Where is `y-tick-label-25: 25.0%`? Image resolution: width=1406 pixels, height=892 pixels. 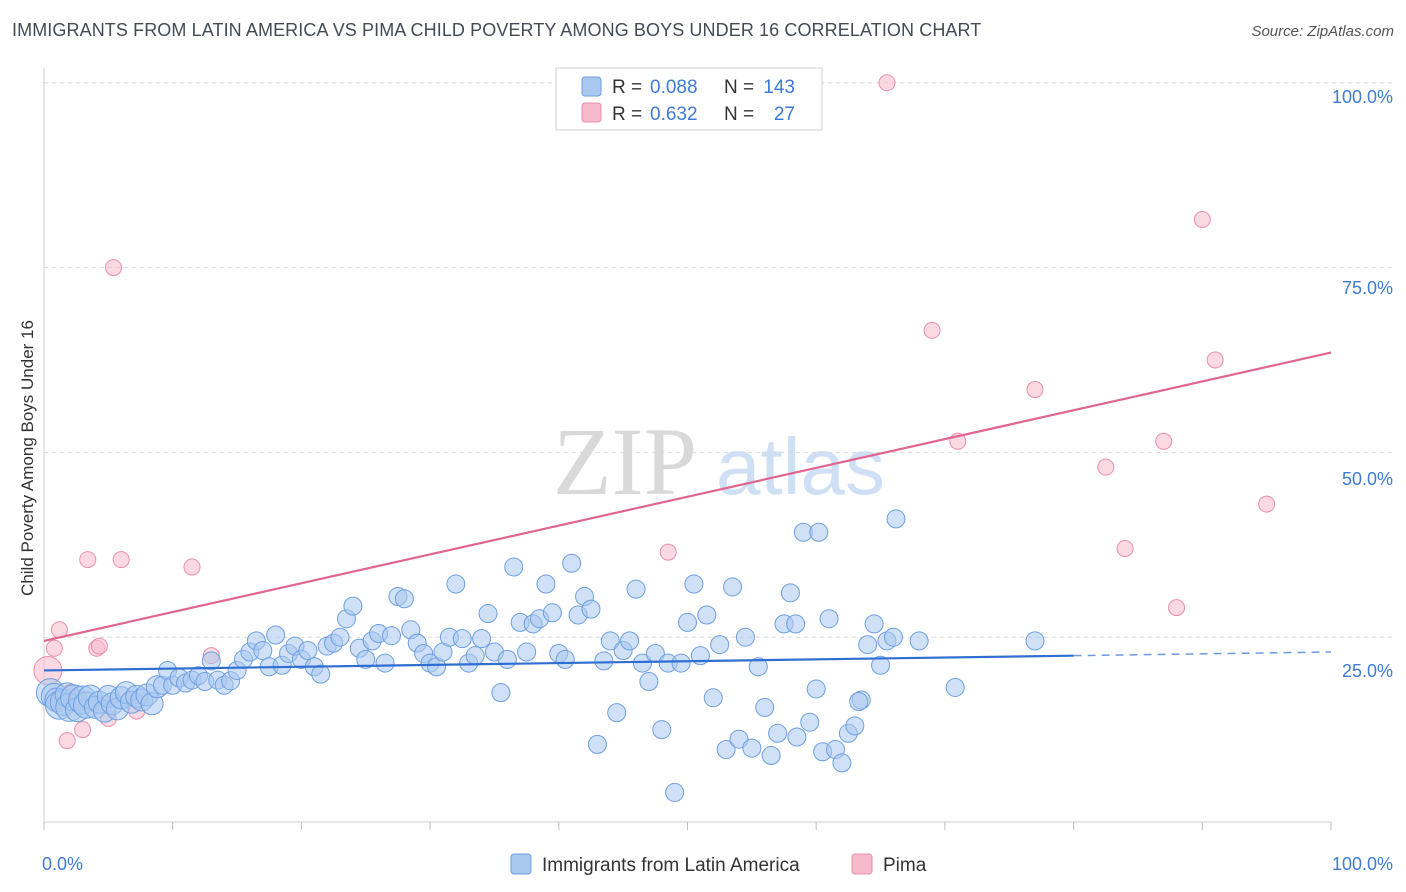
y-tick-label-25: 25.0% is located at coordinates (1367, 671).